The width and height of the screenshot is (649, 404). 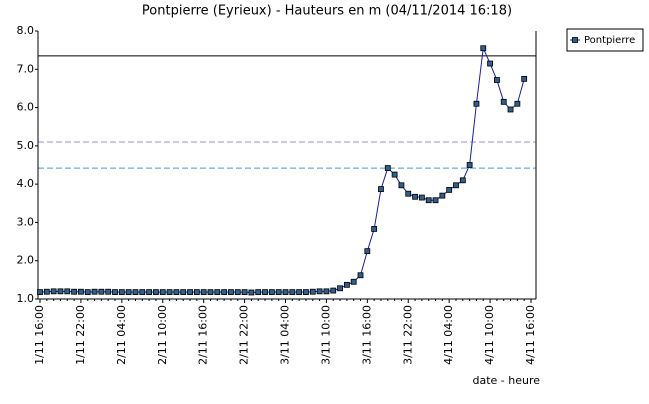 I want to click on x-tick-label: 3/11 10:00, so click(x=325, y=335).